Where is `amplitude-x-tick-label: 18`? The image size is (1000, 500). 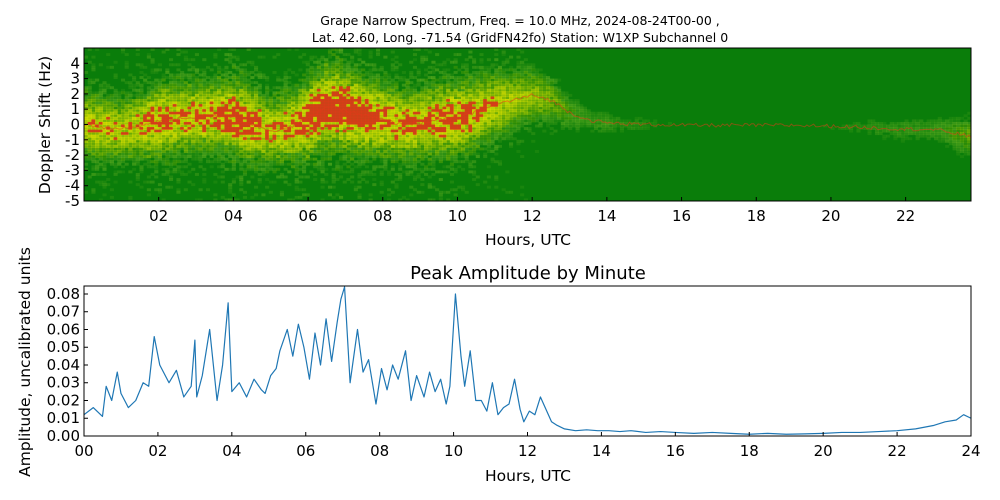
amplitude-x-tick-label: 18 is located at coordinates (749, 451).